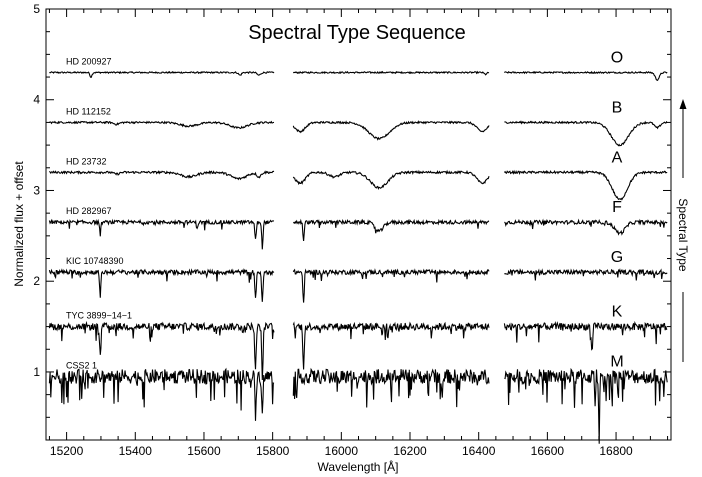  I want to click on spectral-type-label: O, so click(617, 58).